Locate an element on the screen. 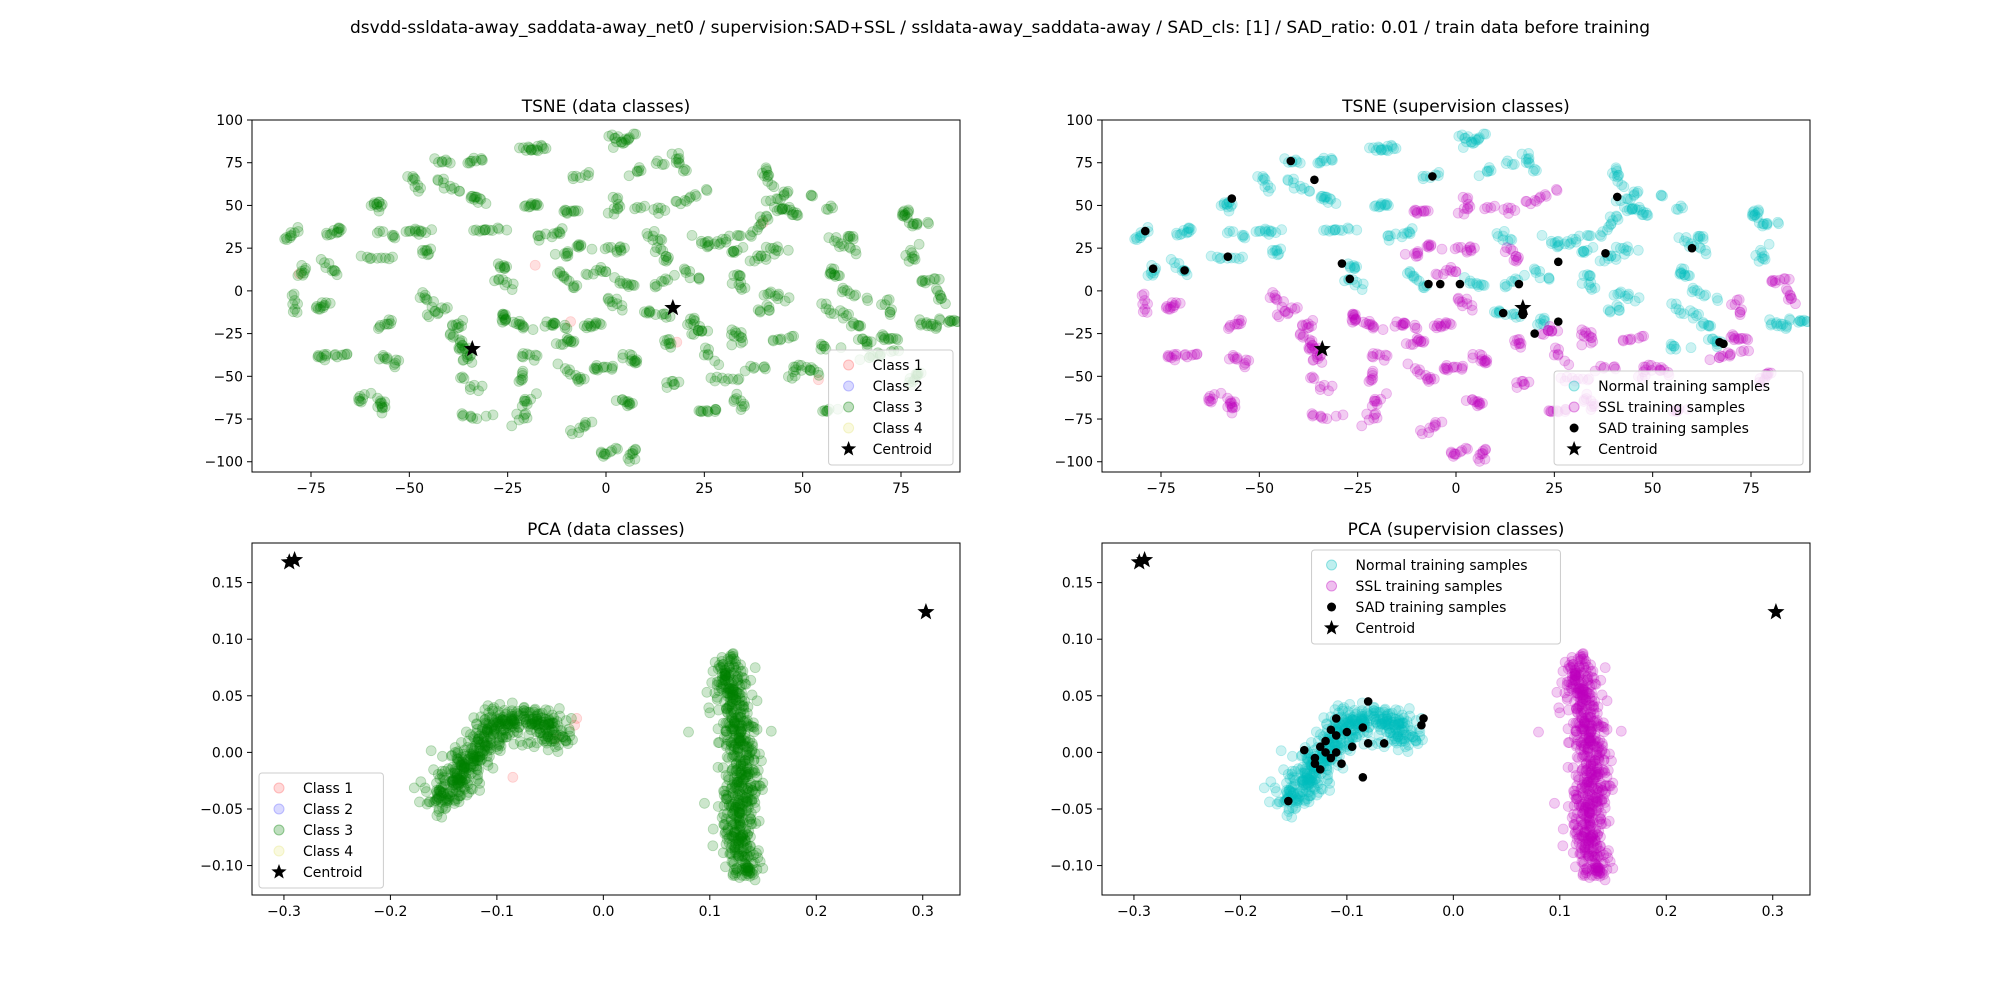  x-tick-label: −0.1 is located at coordinates (1347, 912).